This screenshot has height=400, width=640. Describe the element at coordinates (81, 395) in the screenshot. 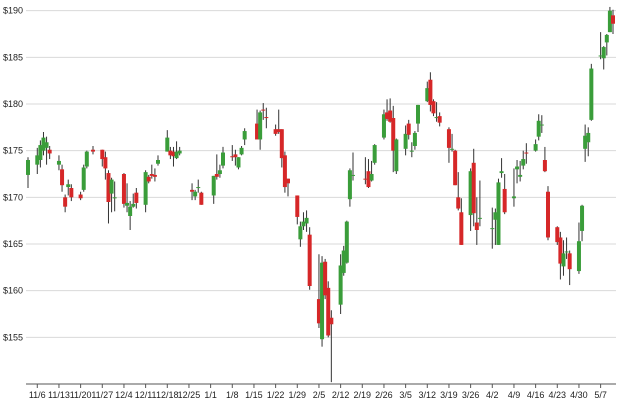

I see `x-tick-label: 11/20` at that location.